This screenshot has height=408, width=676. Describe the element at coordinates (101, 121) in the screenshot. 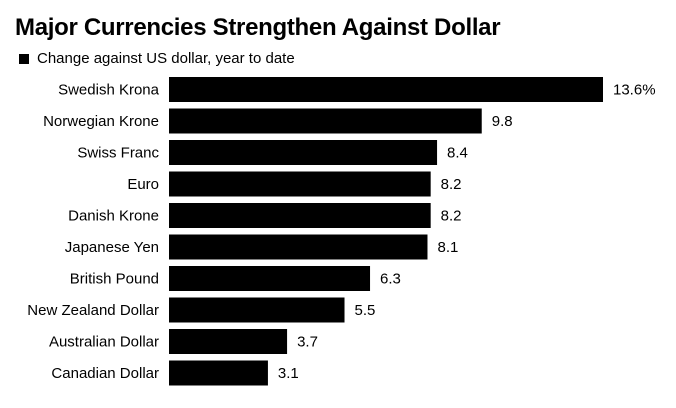

I see `category-label: Norwegian Krone` at that location.